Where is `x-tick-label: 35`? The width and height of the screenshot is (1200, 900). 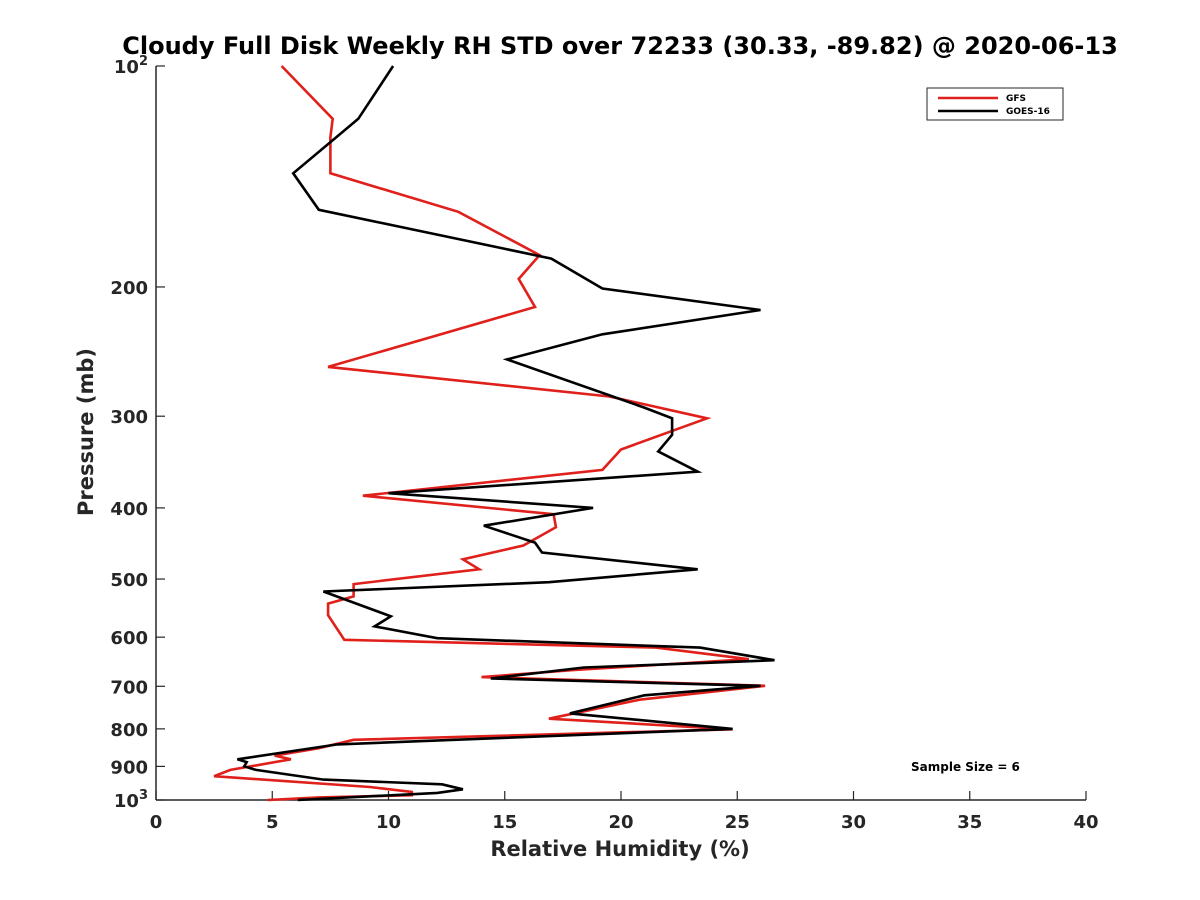 x-tick-label: 35 is located at coordinates (969, 822).